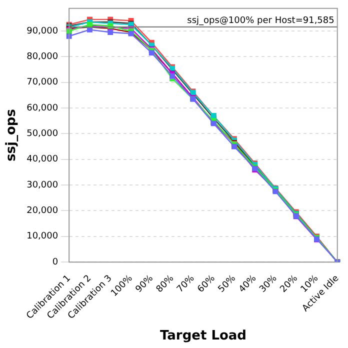 The image size is (348, 348). Describe the element at coordinates (12, 135) in the screenshot. I see `y-axis-title: ssj_ops` at that location.